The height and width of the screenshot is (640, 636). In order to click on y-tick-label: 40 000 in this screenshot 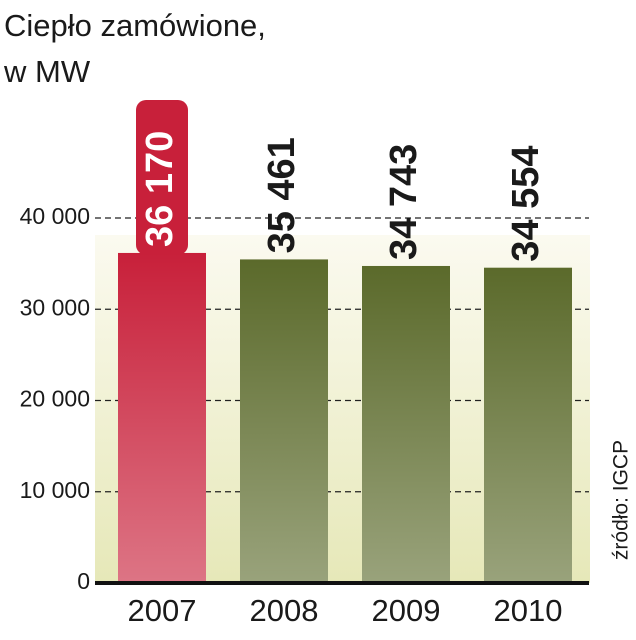, I will do `click(55, 216)`.